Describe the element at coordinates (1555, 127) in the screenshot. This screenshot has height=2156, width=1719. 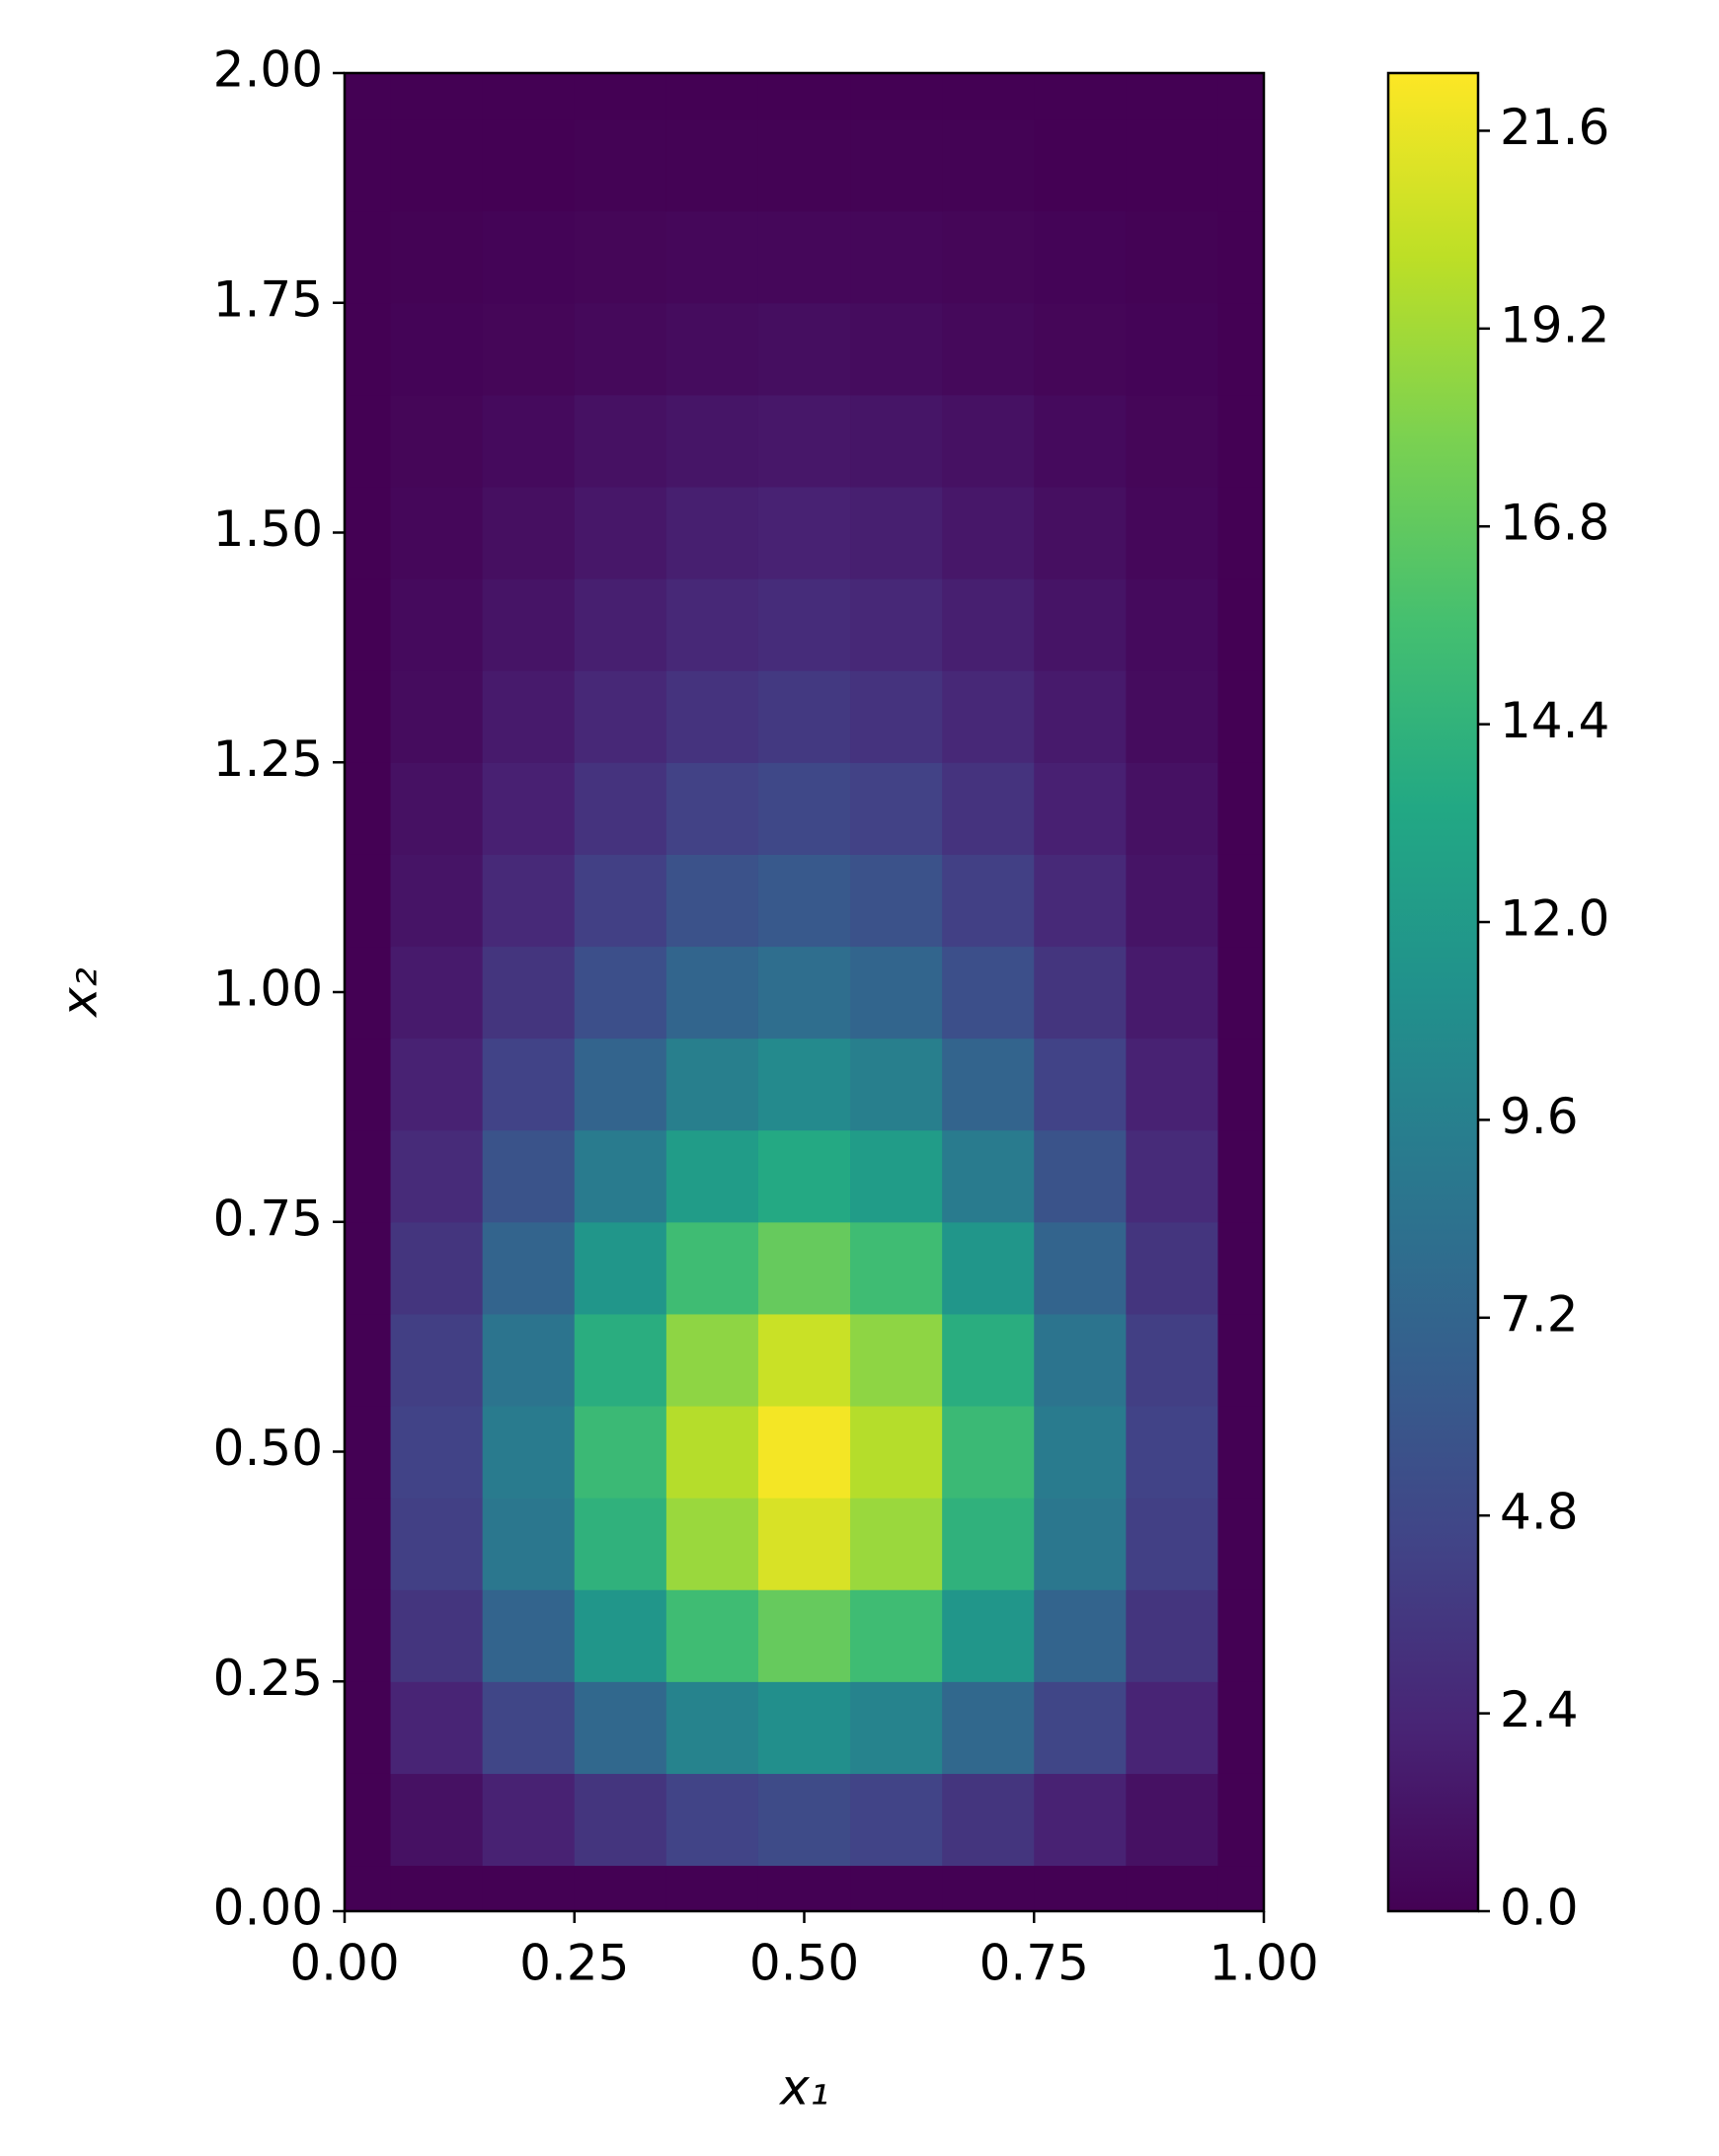
I see `colorbar-tick-label: 21.6` at that location.